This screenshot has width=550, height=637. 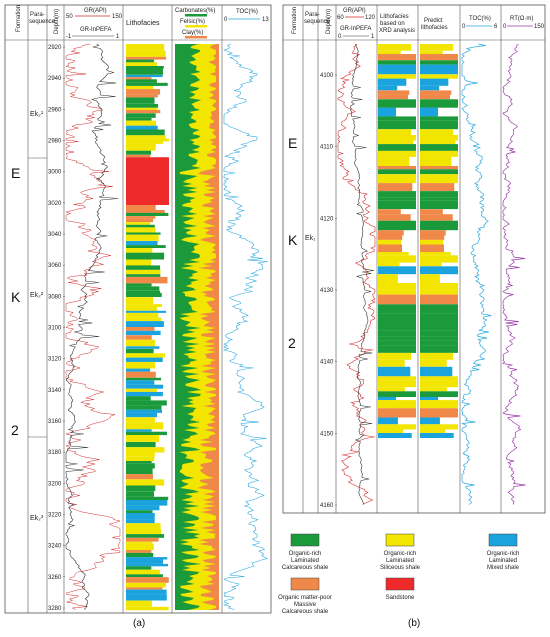 What do you see at coordinates (42, 22) in the screenshot?
I see `parasequence-header-2: sequence` at bounding box center [42, 22].